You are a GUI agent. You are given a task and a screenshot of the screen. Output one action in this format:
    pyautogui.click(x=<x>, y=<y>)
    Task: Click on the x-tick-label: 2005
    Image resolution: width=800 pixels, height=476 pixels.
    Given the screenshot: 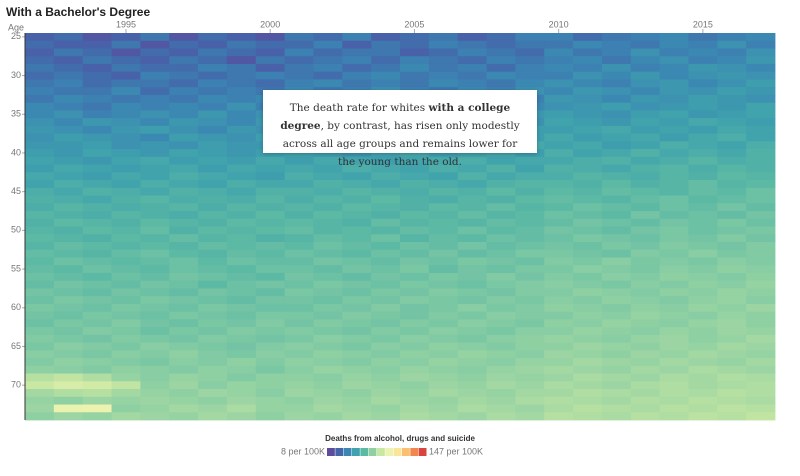 What is the action you would take?
    pyautogui.click(x=414, y=24)
    